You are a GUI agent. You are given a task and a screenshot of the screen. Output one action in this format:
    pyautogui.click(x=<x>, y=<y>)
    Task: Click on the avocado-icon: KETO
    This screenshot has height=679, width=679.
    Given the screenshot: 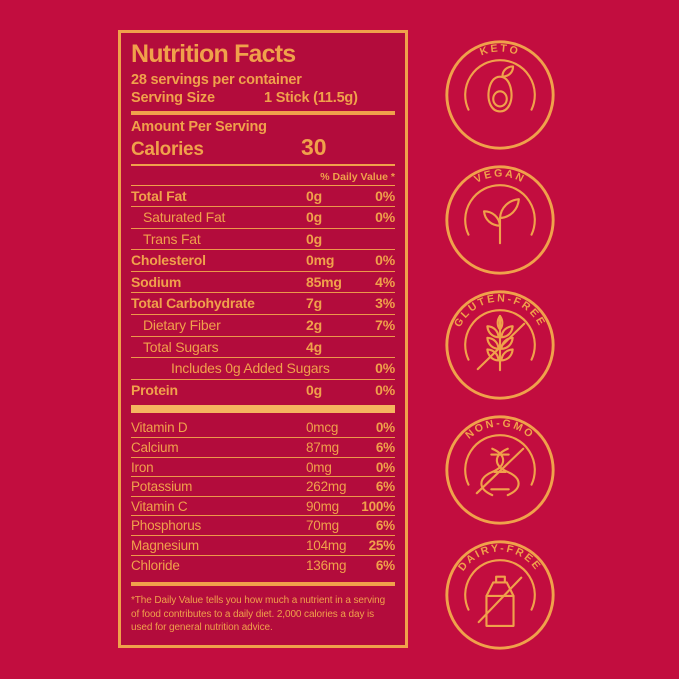 What is the action you would take?
    pyautogui.click(x=500, y=95)
    